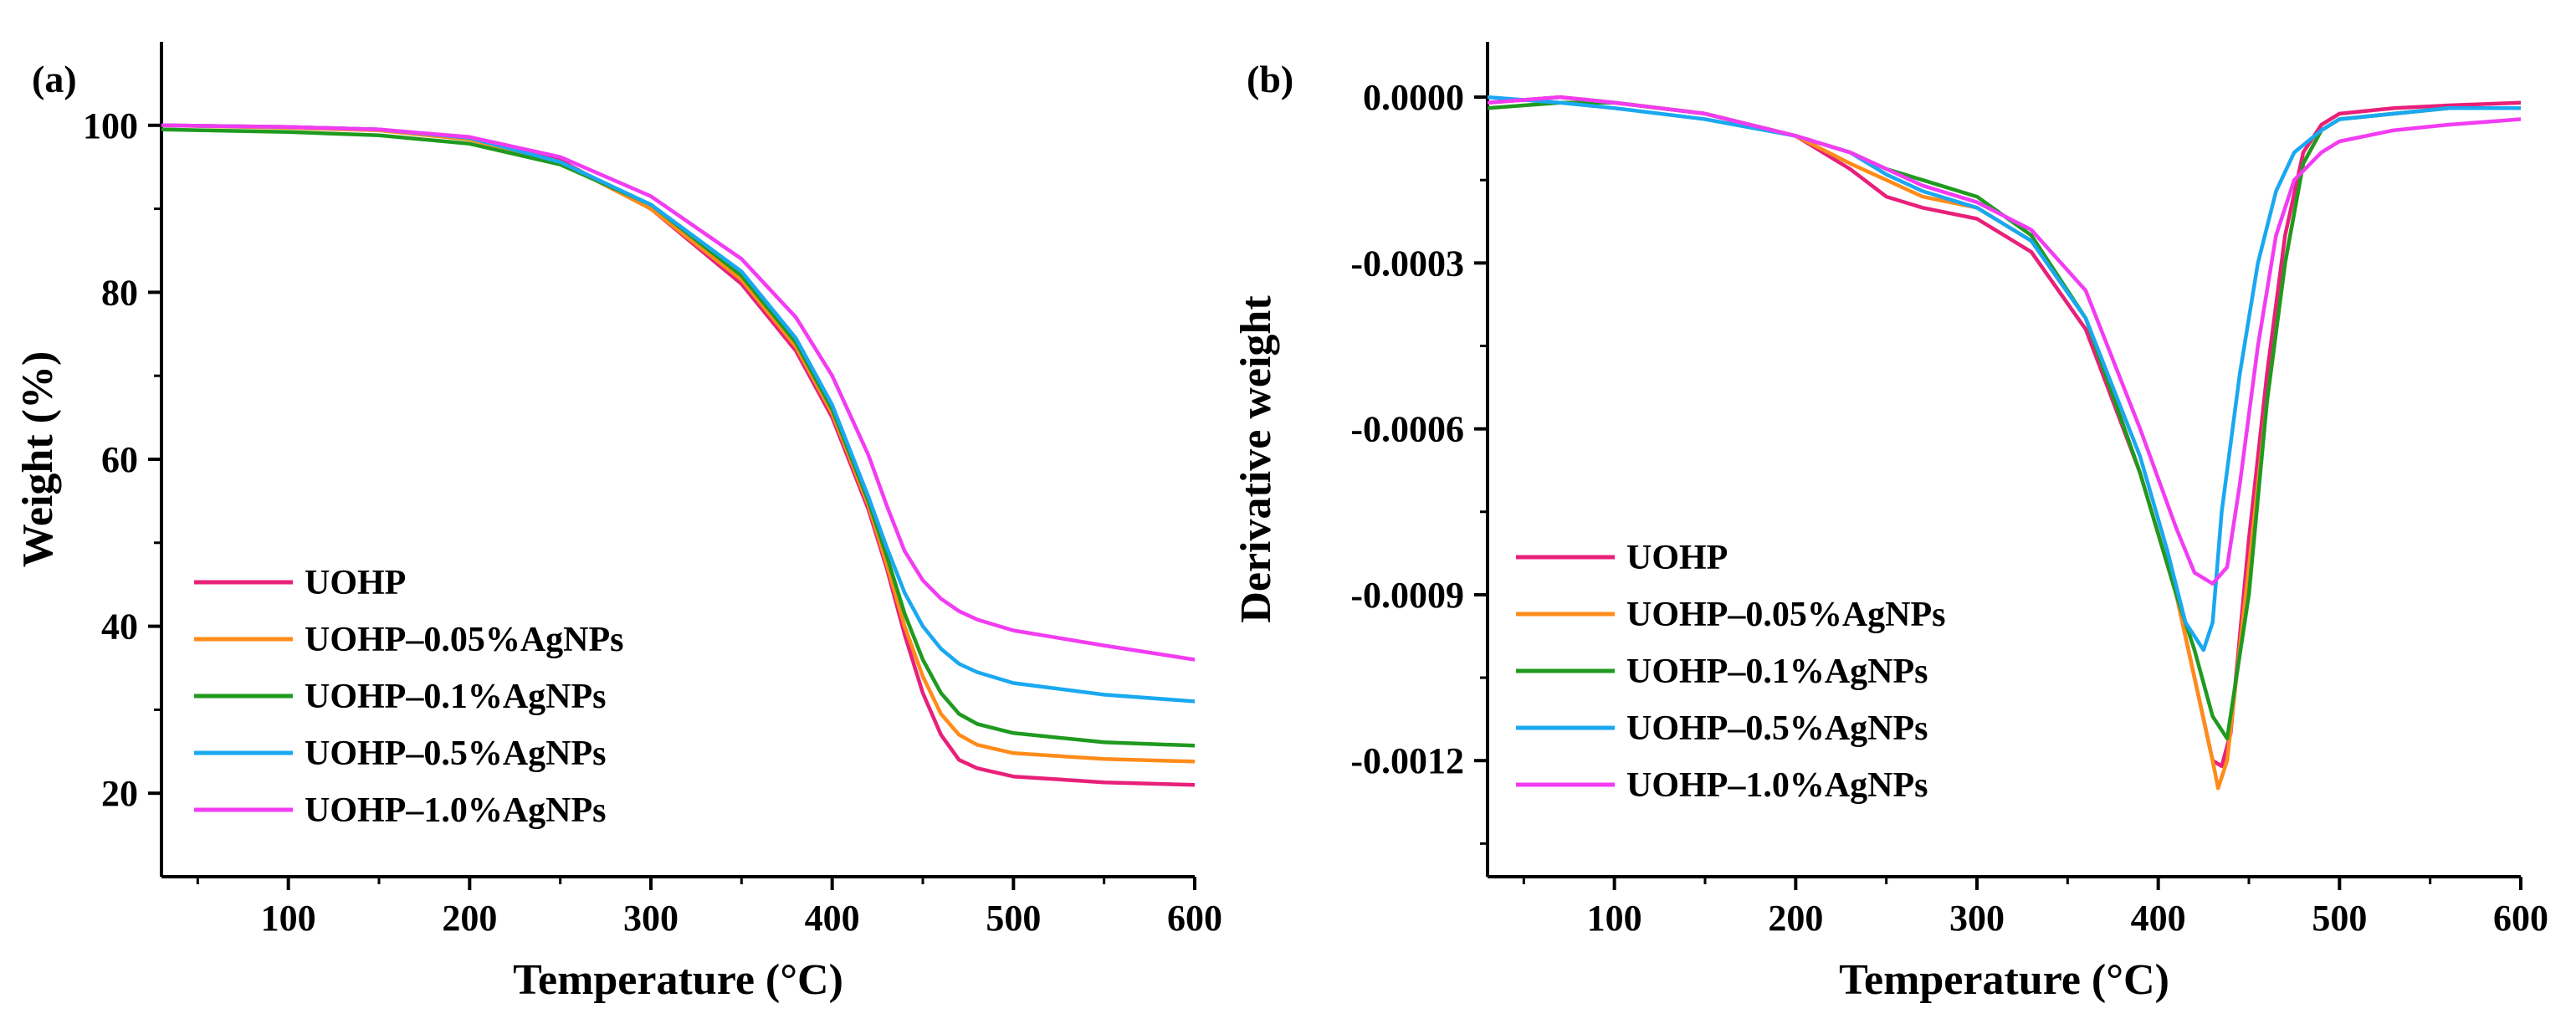 The height and width of the screenshot is (1034, 2576). I want to click on y-tick-label: 100, so click(110, 126).